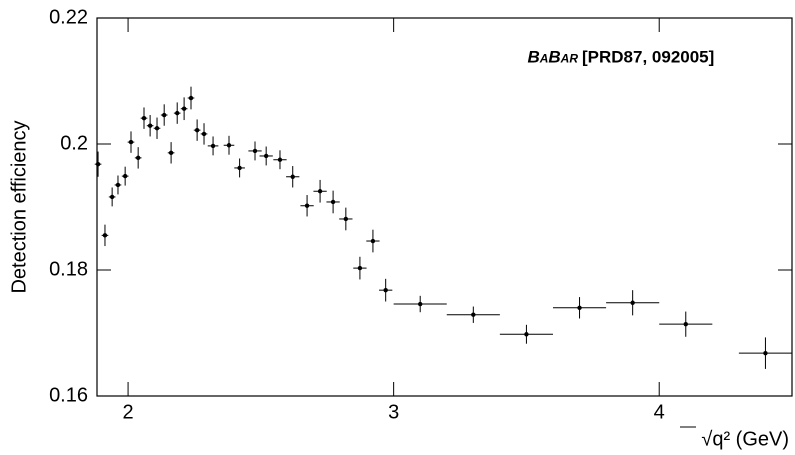  What do you see at coordinates (68, 395) in the screenshot?
I see `y-tick-label: 0.16` at bounding box center [68, 395].